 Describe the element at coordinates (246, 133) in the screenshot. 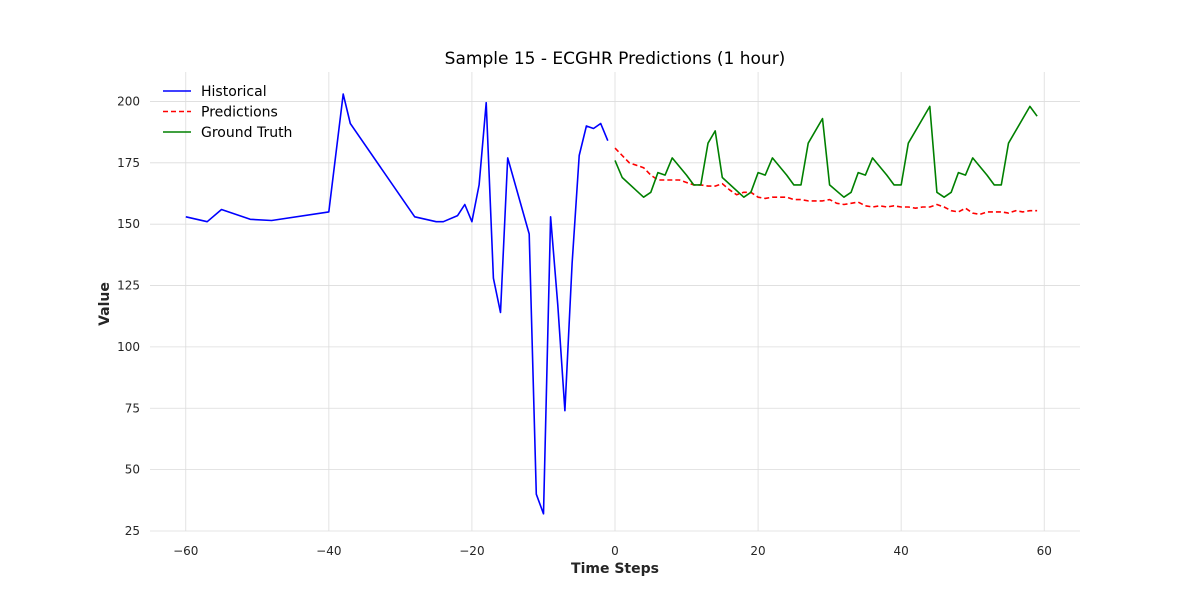

I see `legend-label: Ground Truth` at that location.